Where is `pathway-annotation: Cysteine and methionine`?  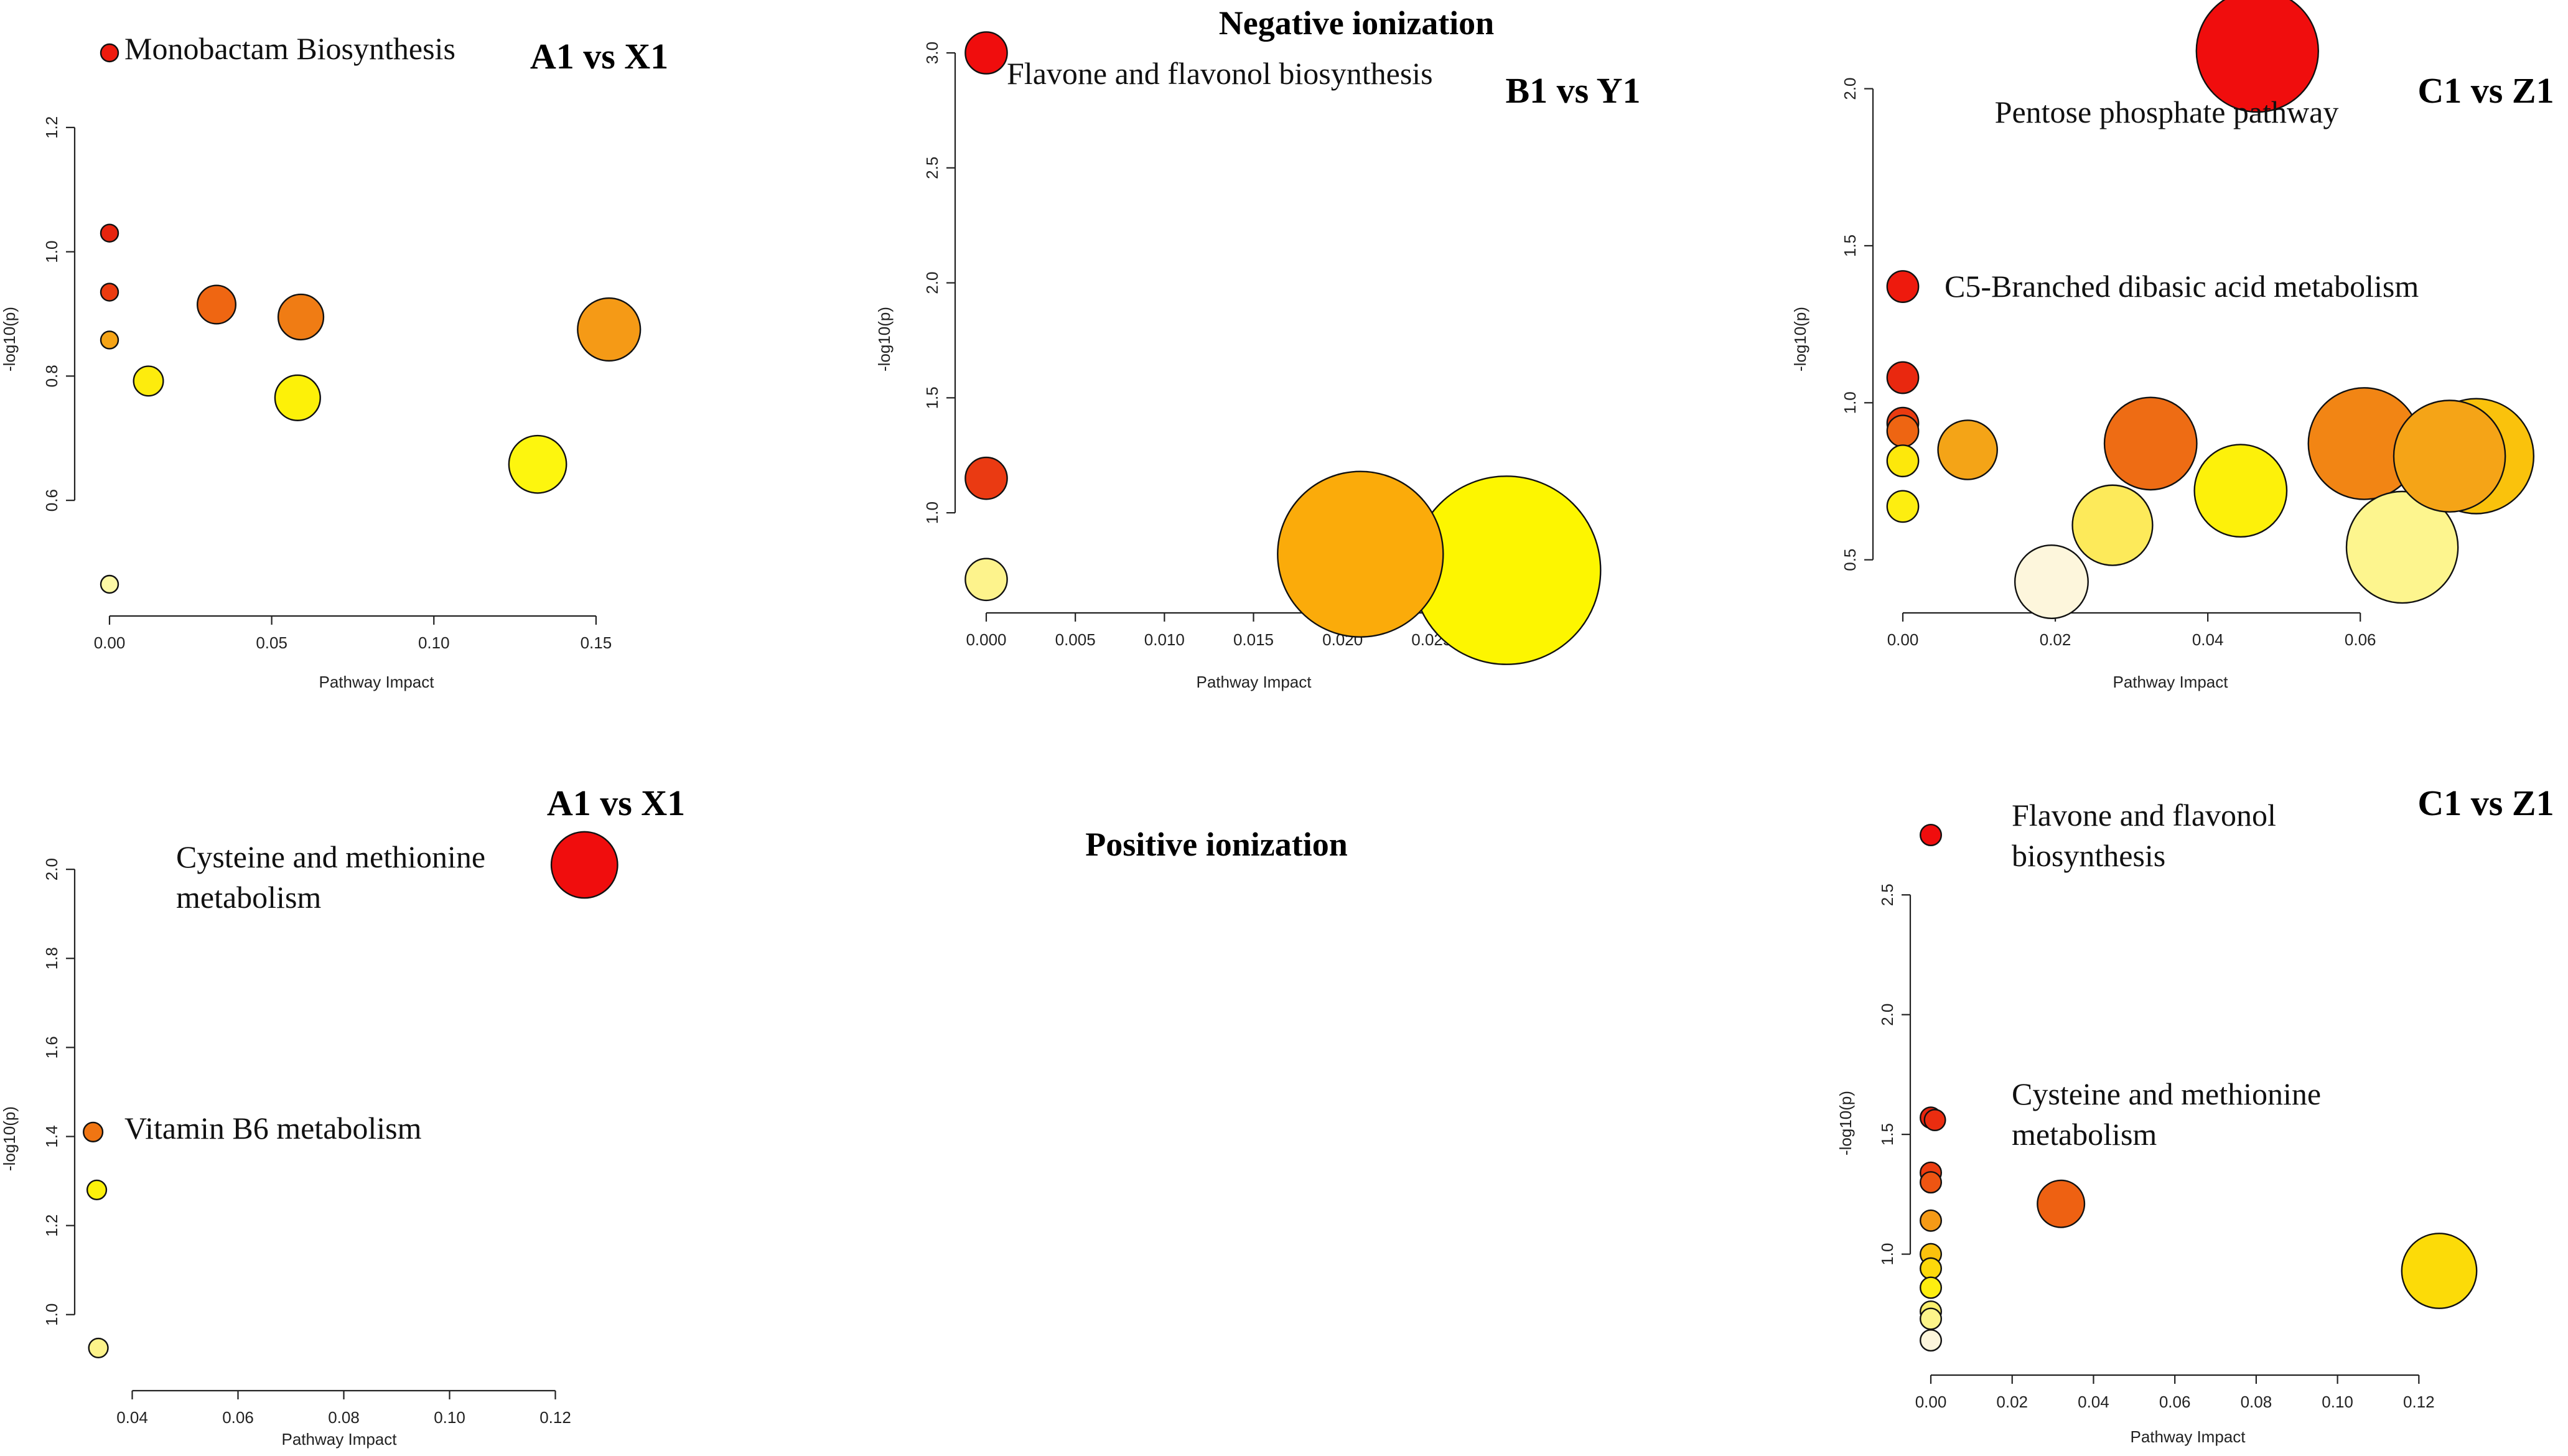
pathway-annotation: Cysteine and methionine is located at coordinates (2166, 1094).